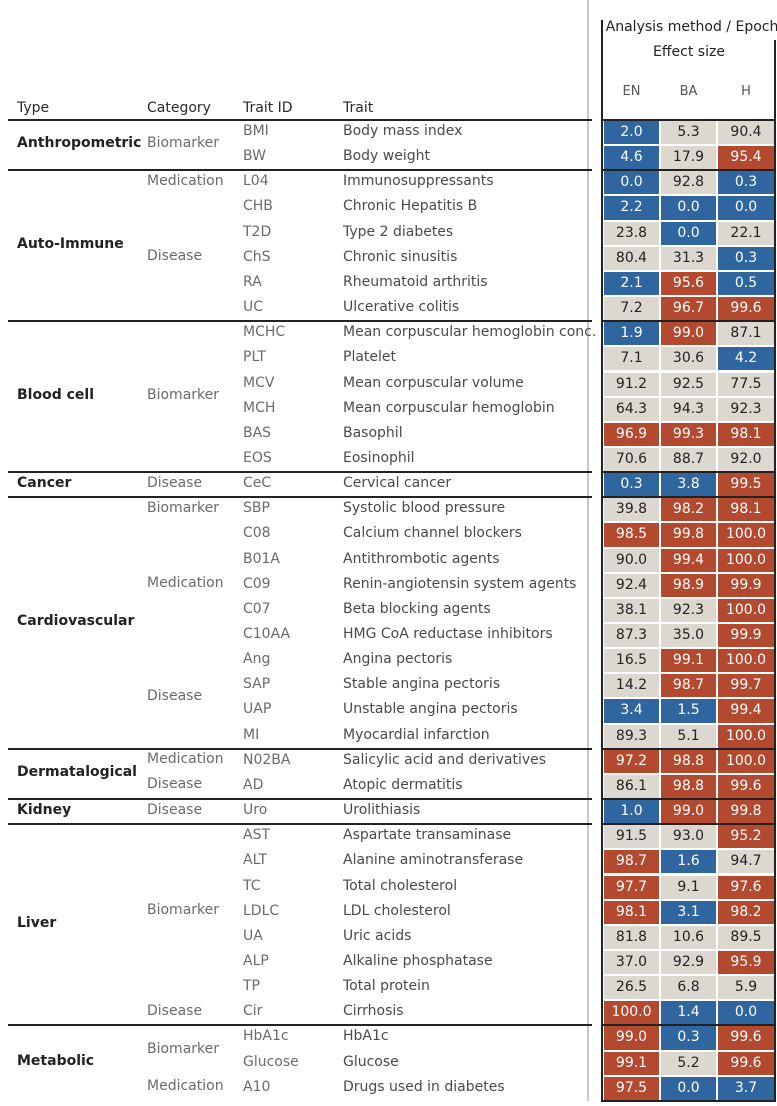  Describe the element at coordinates (631, 711) in the screenshot. I see `heatmap-cell-en: 3.4` at that location.